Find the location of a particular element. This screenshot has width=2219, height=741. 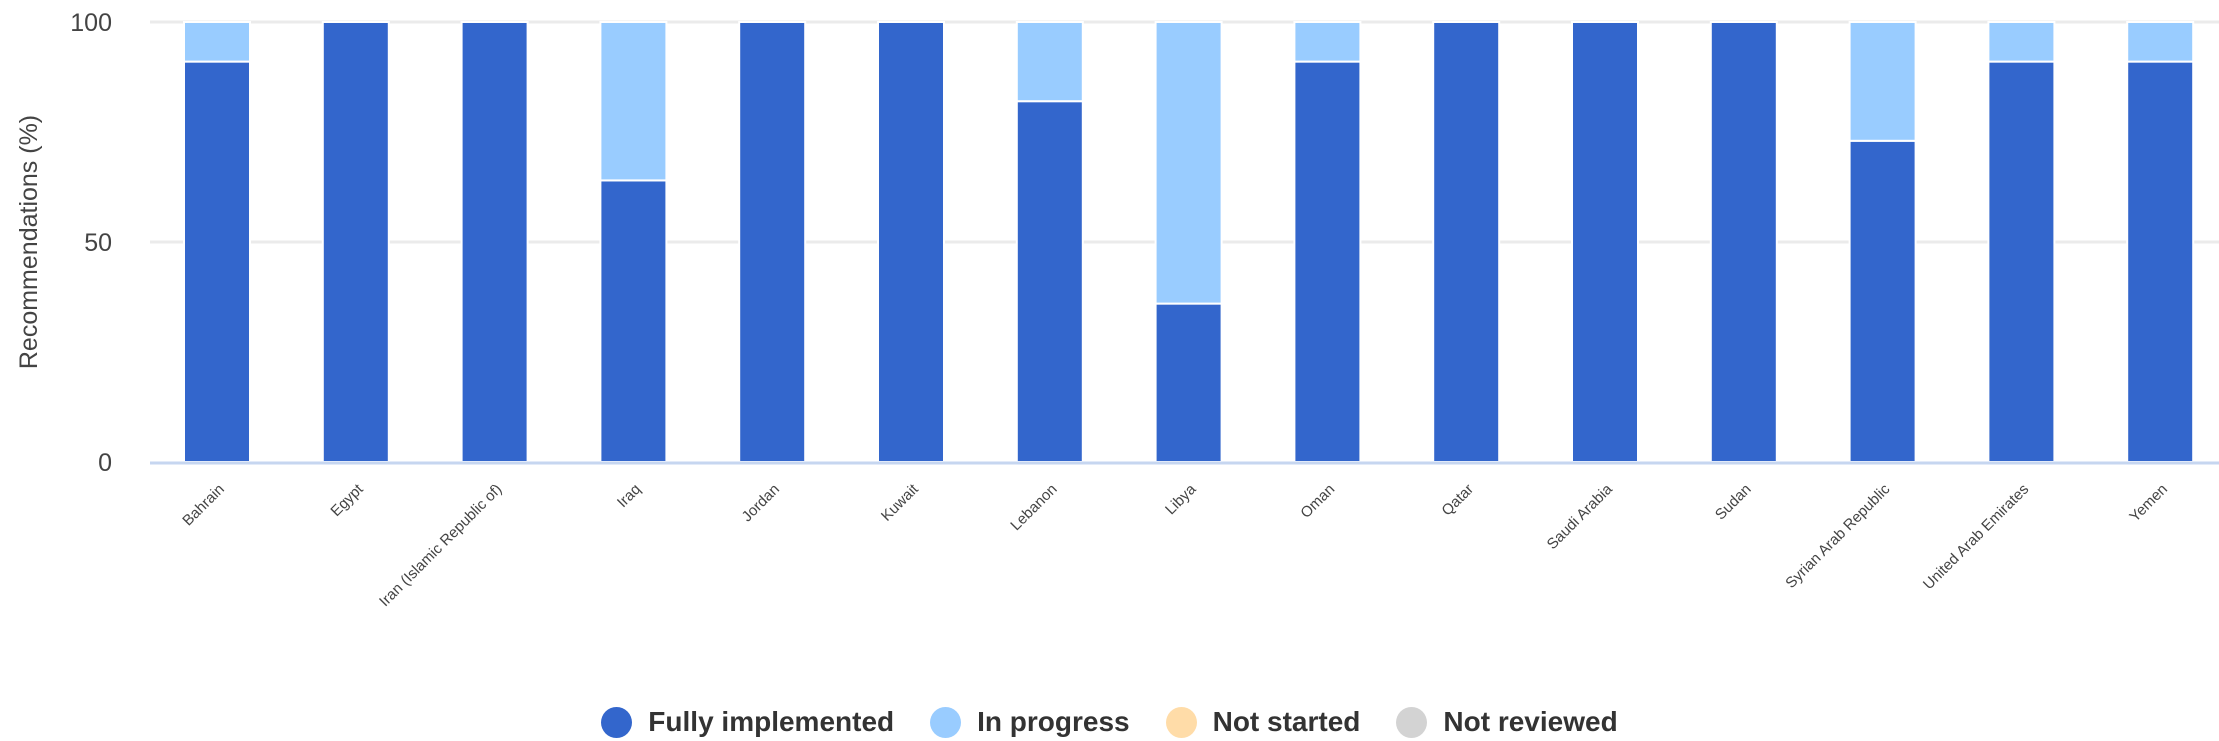

y-tick-label: 0 is located at coordinates (105, 463).